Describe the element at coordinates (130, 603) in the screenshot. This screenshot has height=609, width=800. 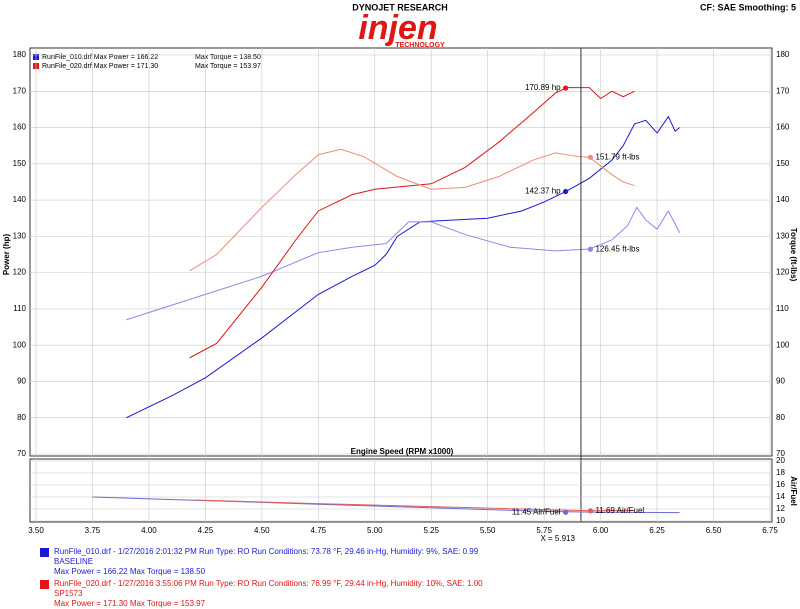
I see `run-info-text: Max Power = 171.30 Max Torque = 153.97` at that location.